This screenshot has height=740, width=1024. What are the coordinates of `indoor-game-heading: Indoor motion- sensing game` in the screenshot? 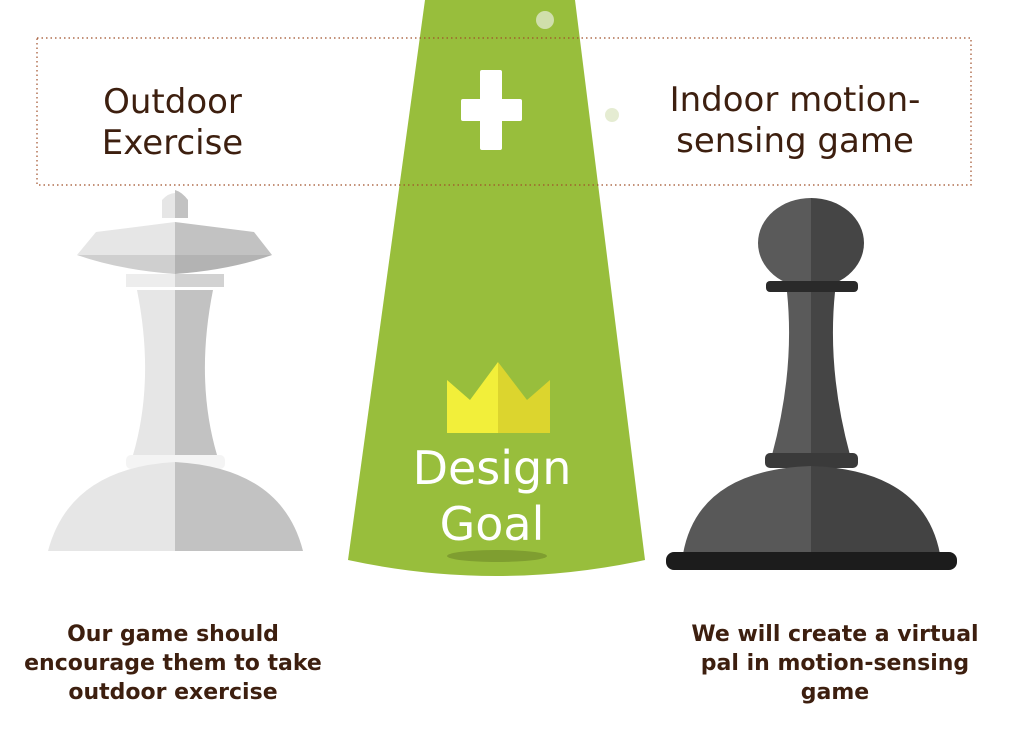 It's located at (795, 121).